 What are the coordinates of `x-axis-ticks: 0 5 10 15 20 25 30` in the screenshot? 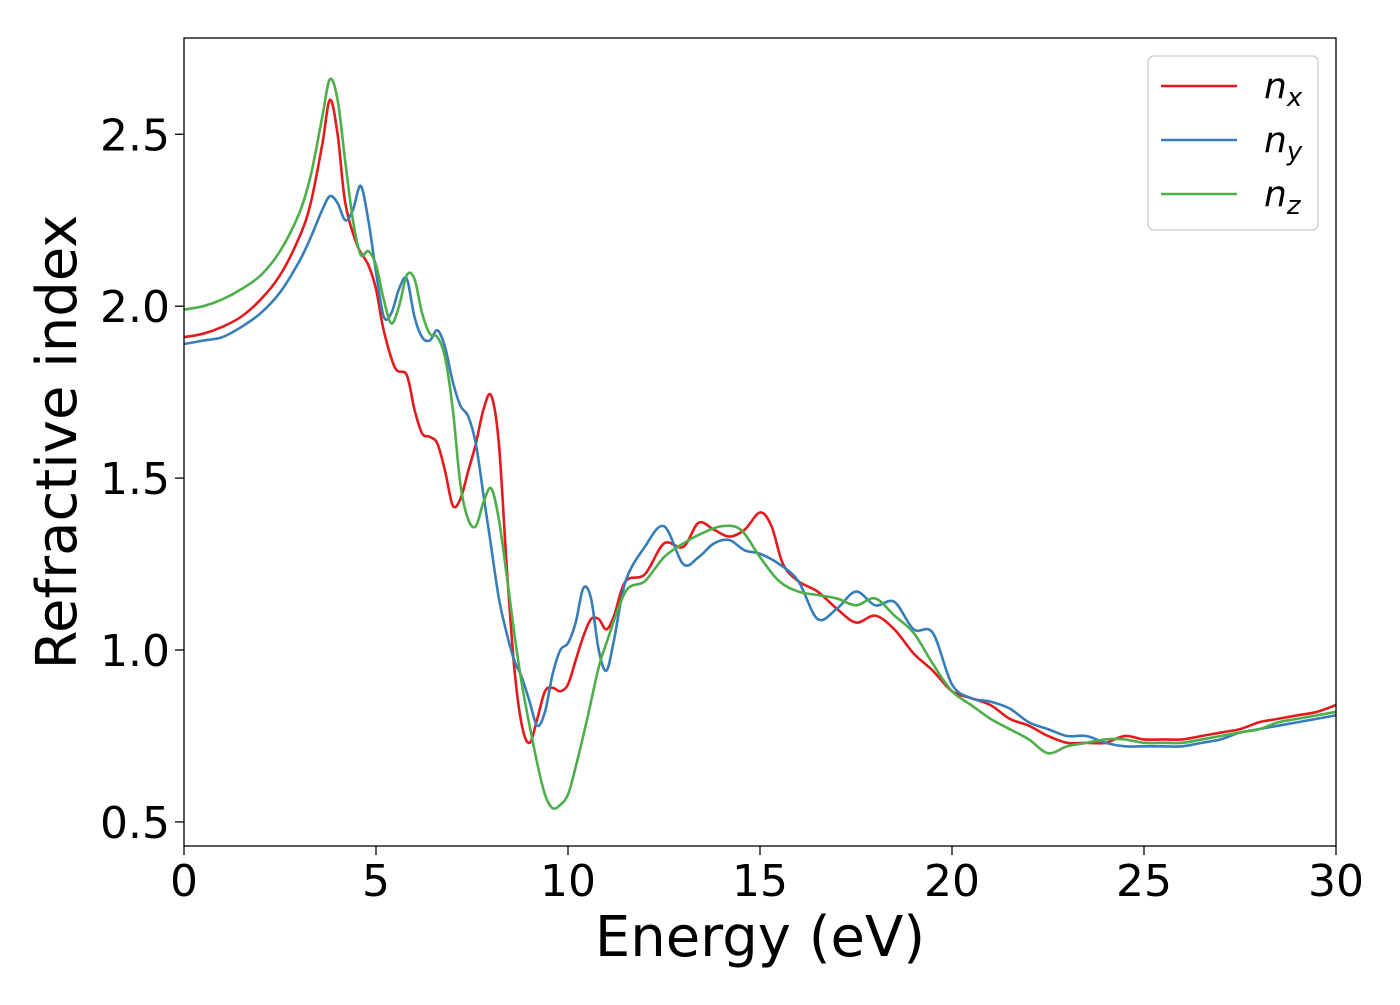 It's located at (767, 876).